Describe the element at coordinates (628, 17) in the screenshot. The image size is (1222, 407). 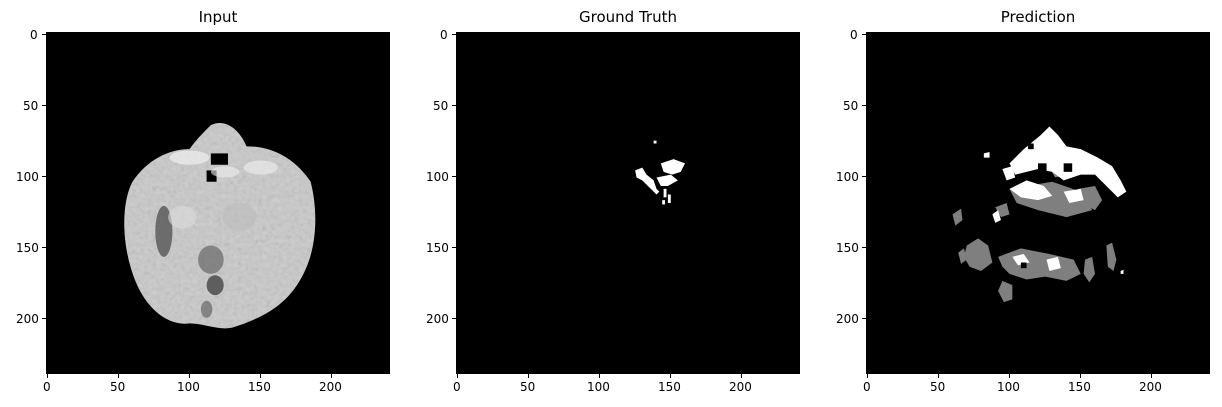
I see `panel-title: Ground Truth` at that location.